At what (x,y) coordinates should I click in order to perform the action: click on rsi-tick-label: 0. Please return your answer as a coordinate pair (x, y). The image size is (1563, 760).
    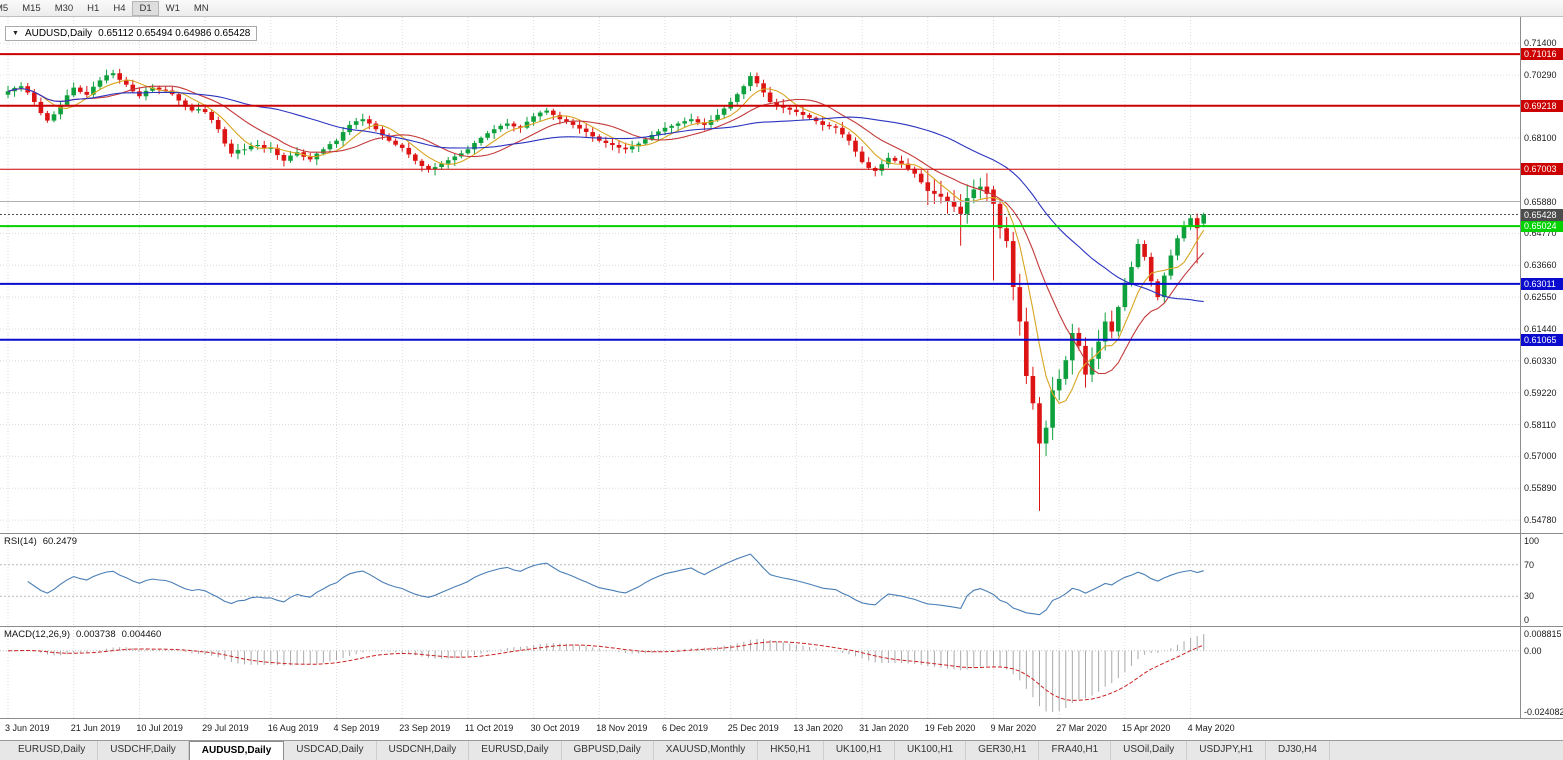
    Looking at the image, I should click on (1527, 620).